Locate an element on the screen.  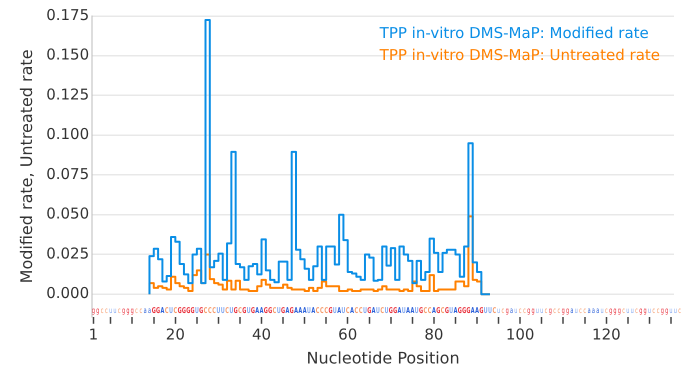
y-axis-title: Modified rate, Untreated rate is located at coordinates (26, 166).